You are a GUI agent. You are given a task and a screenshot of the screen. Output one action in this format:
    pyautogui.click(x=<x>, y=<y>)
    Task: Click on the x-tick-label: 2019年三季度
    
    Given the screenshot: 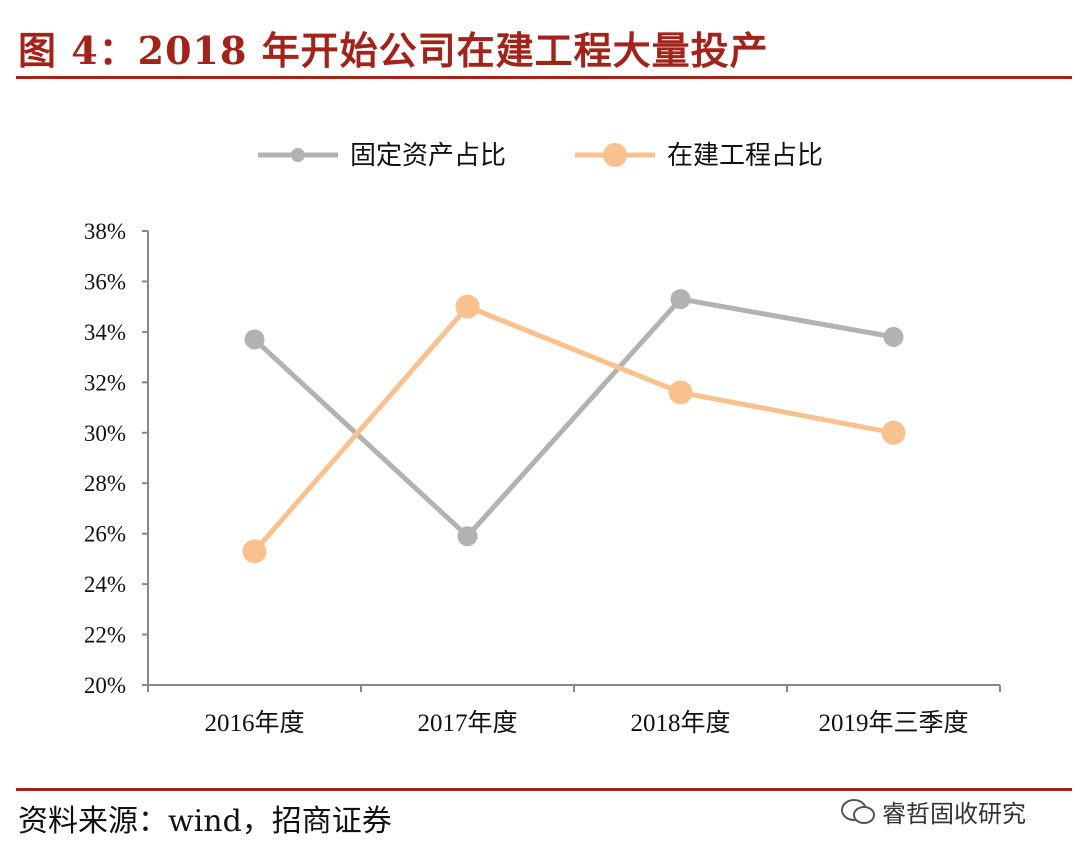 What is the action you would take?
    pyautogui.click(x=893, y=723)
    